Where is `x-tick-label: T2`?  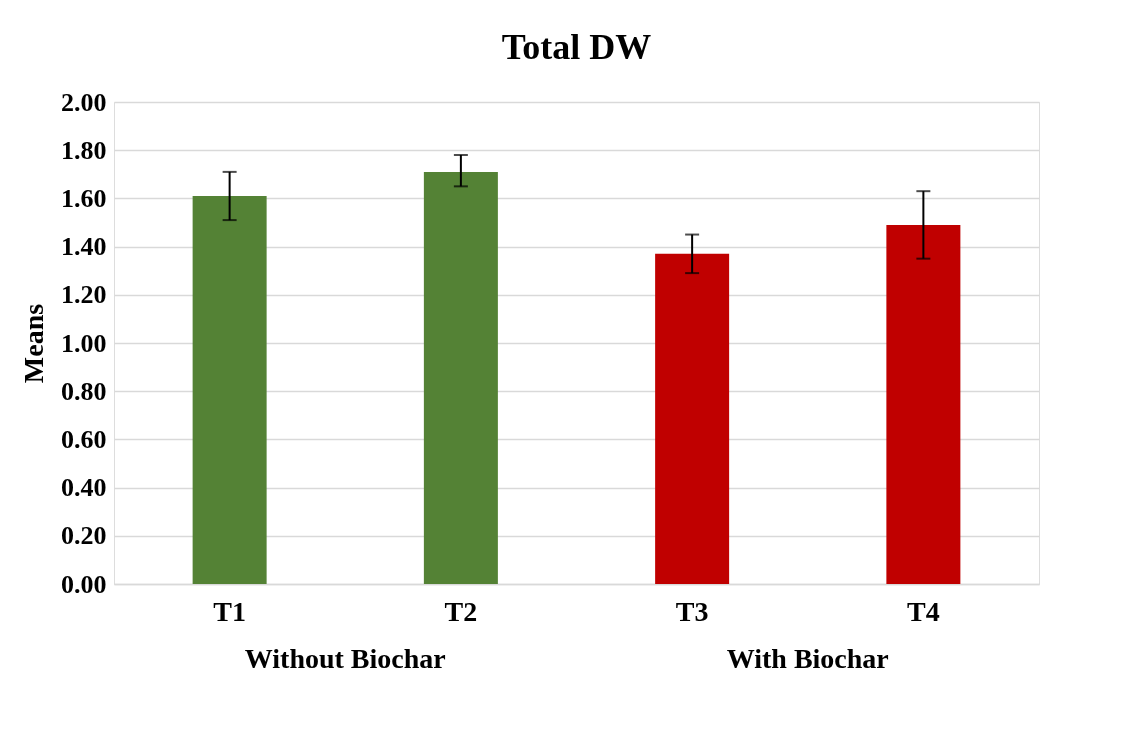 x-tick-label: T2 is located at coordinates (461, 611).